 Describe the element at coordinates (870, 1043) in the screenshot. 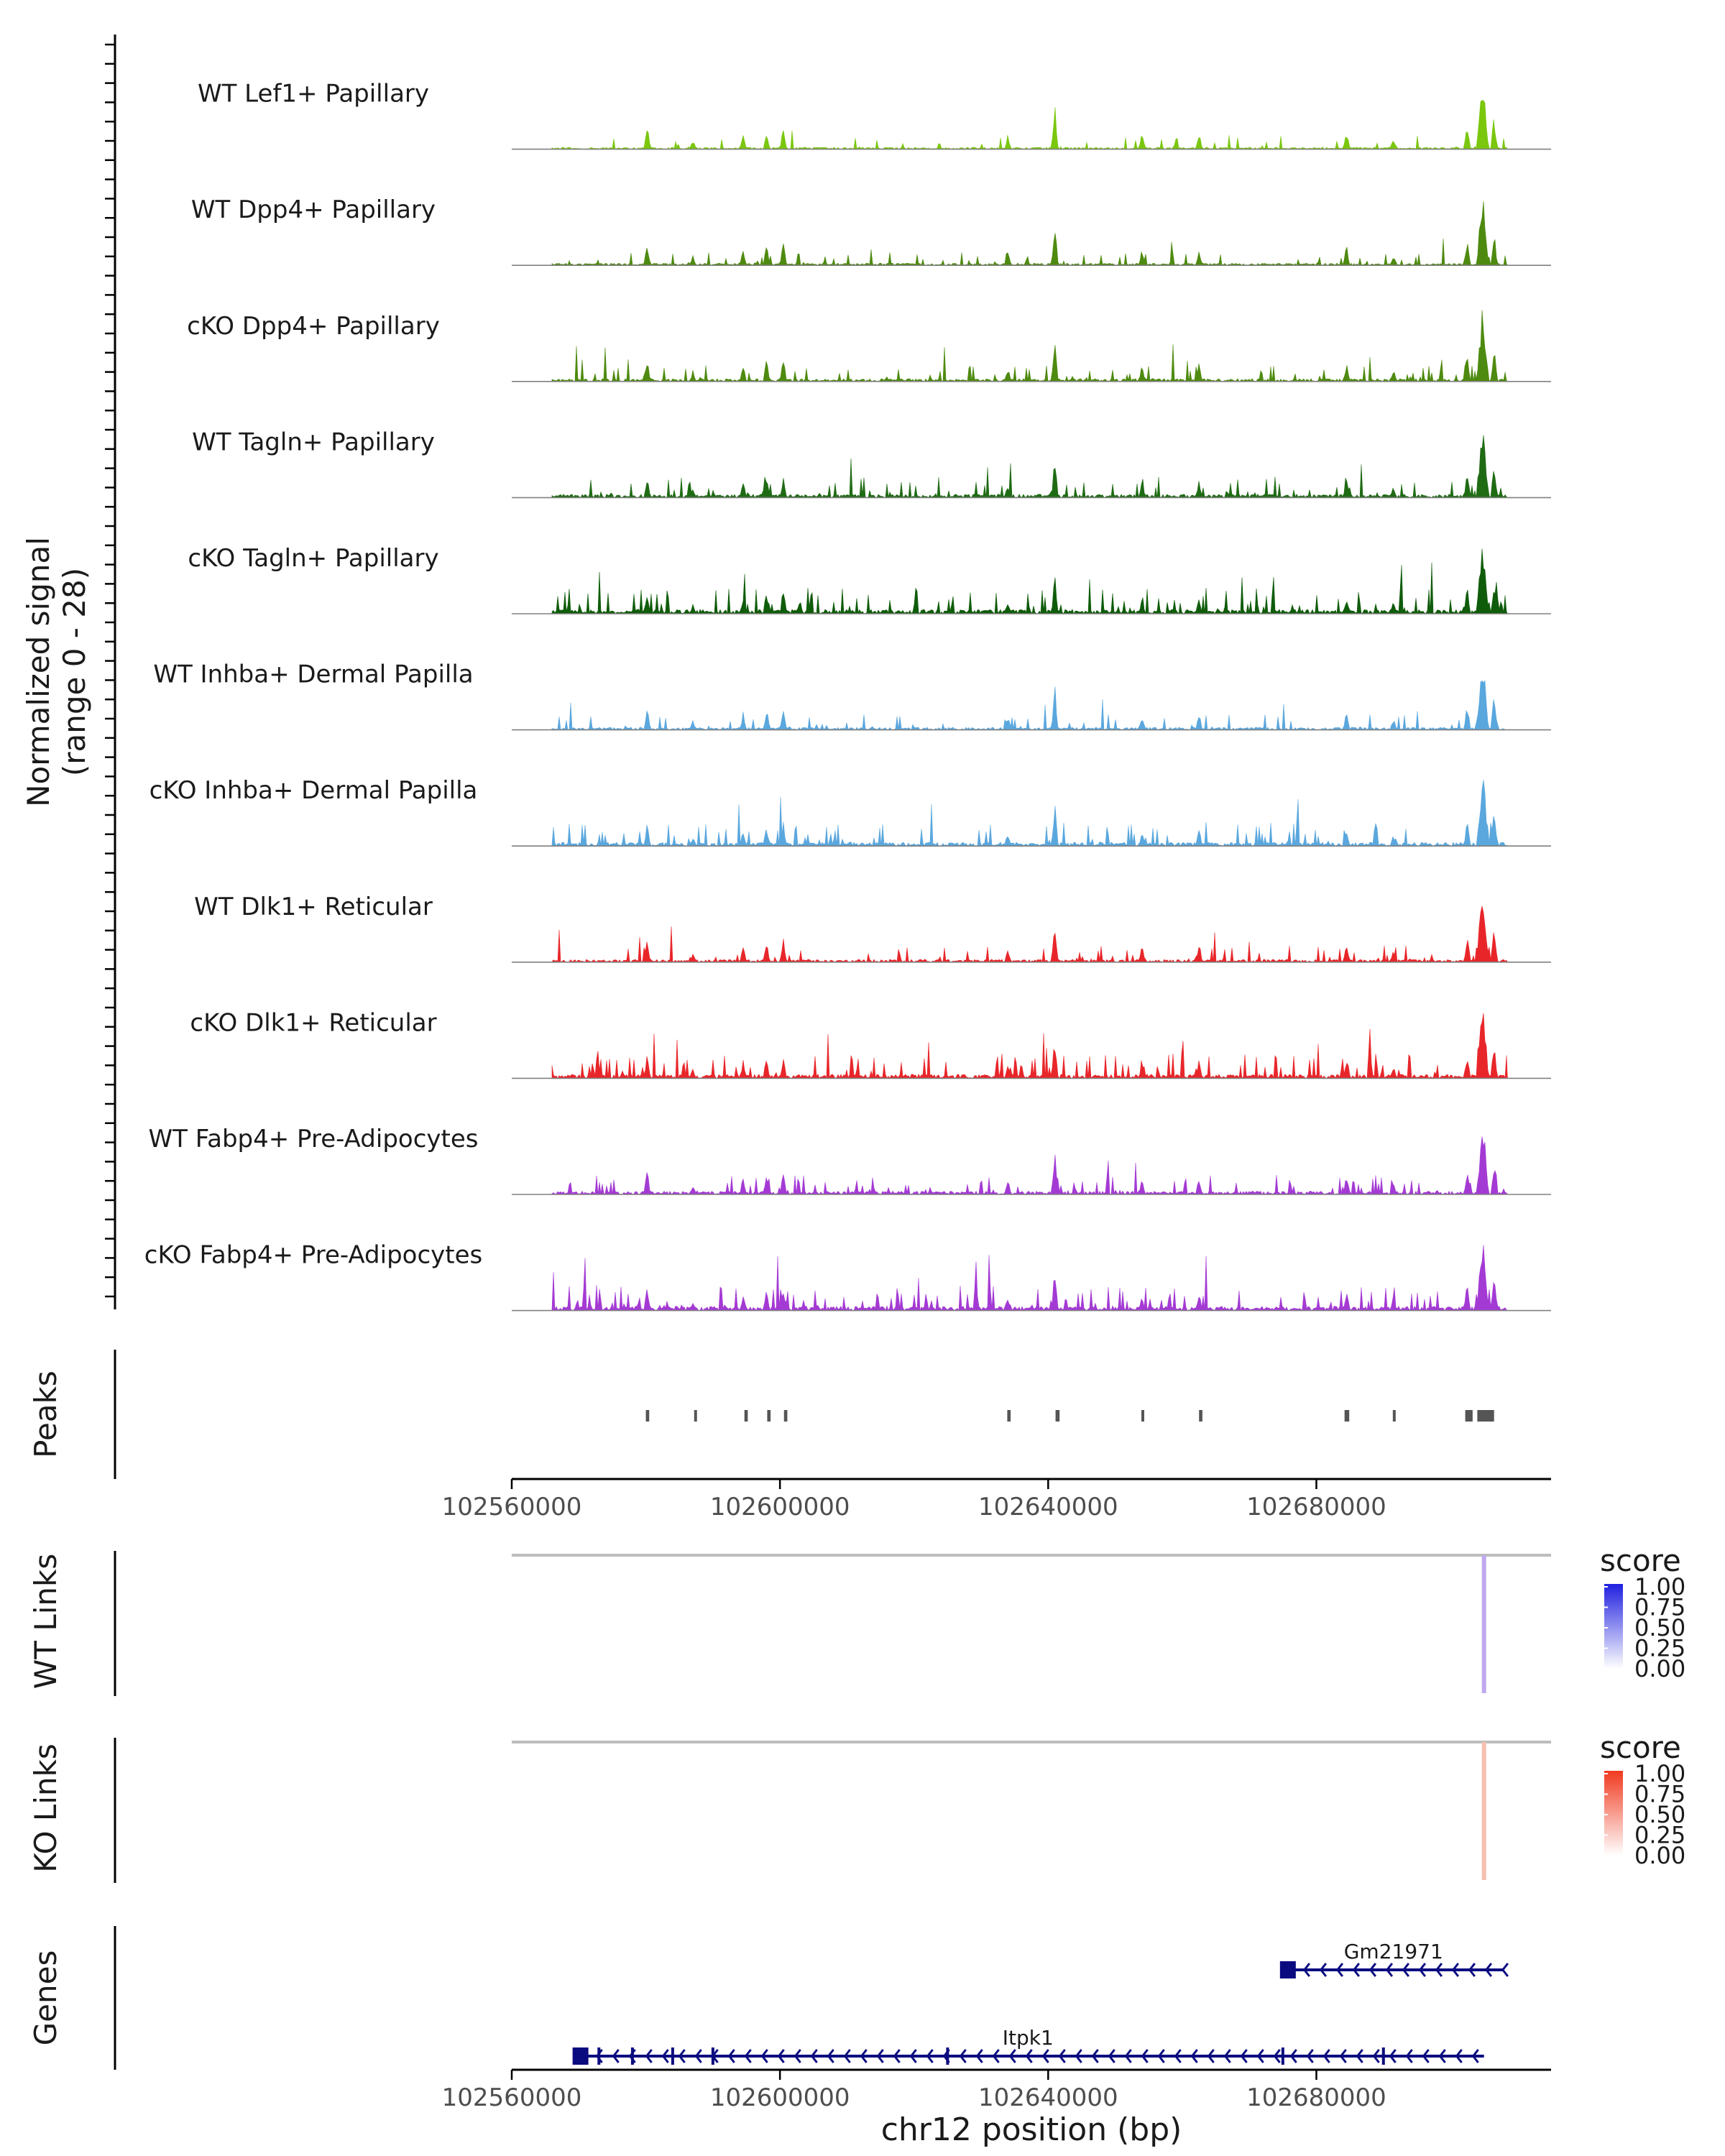

I see `coverage-track: cKO Dlk1+ Reticular` at that location.